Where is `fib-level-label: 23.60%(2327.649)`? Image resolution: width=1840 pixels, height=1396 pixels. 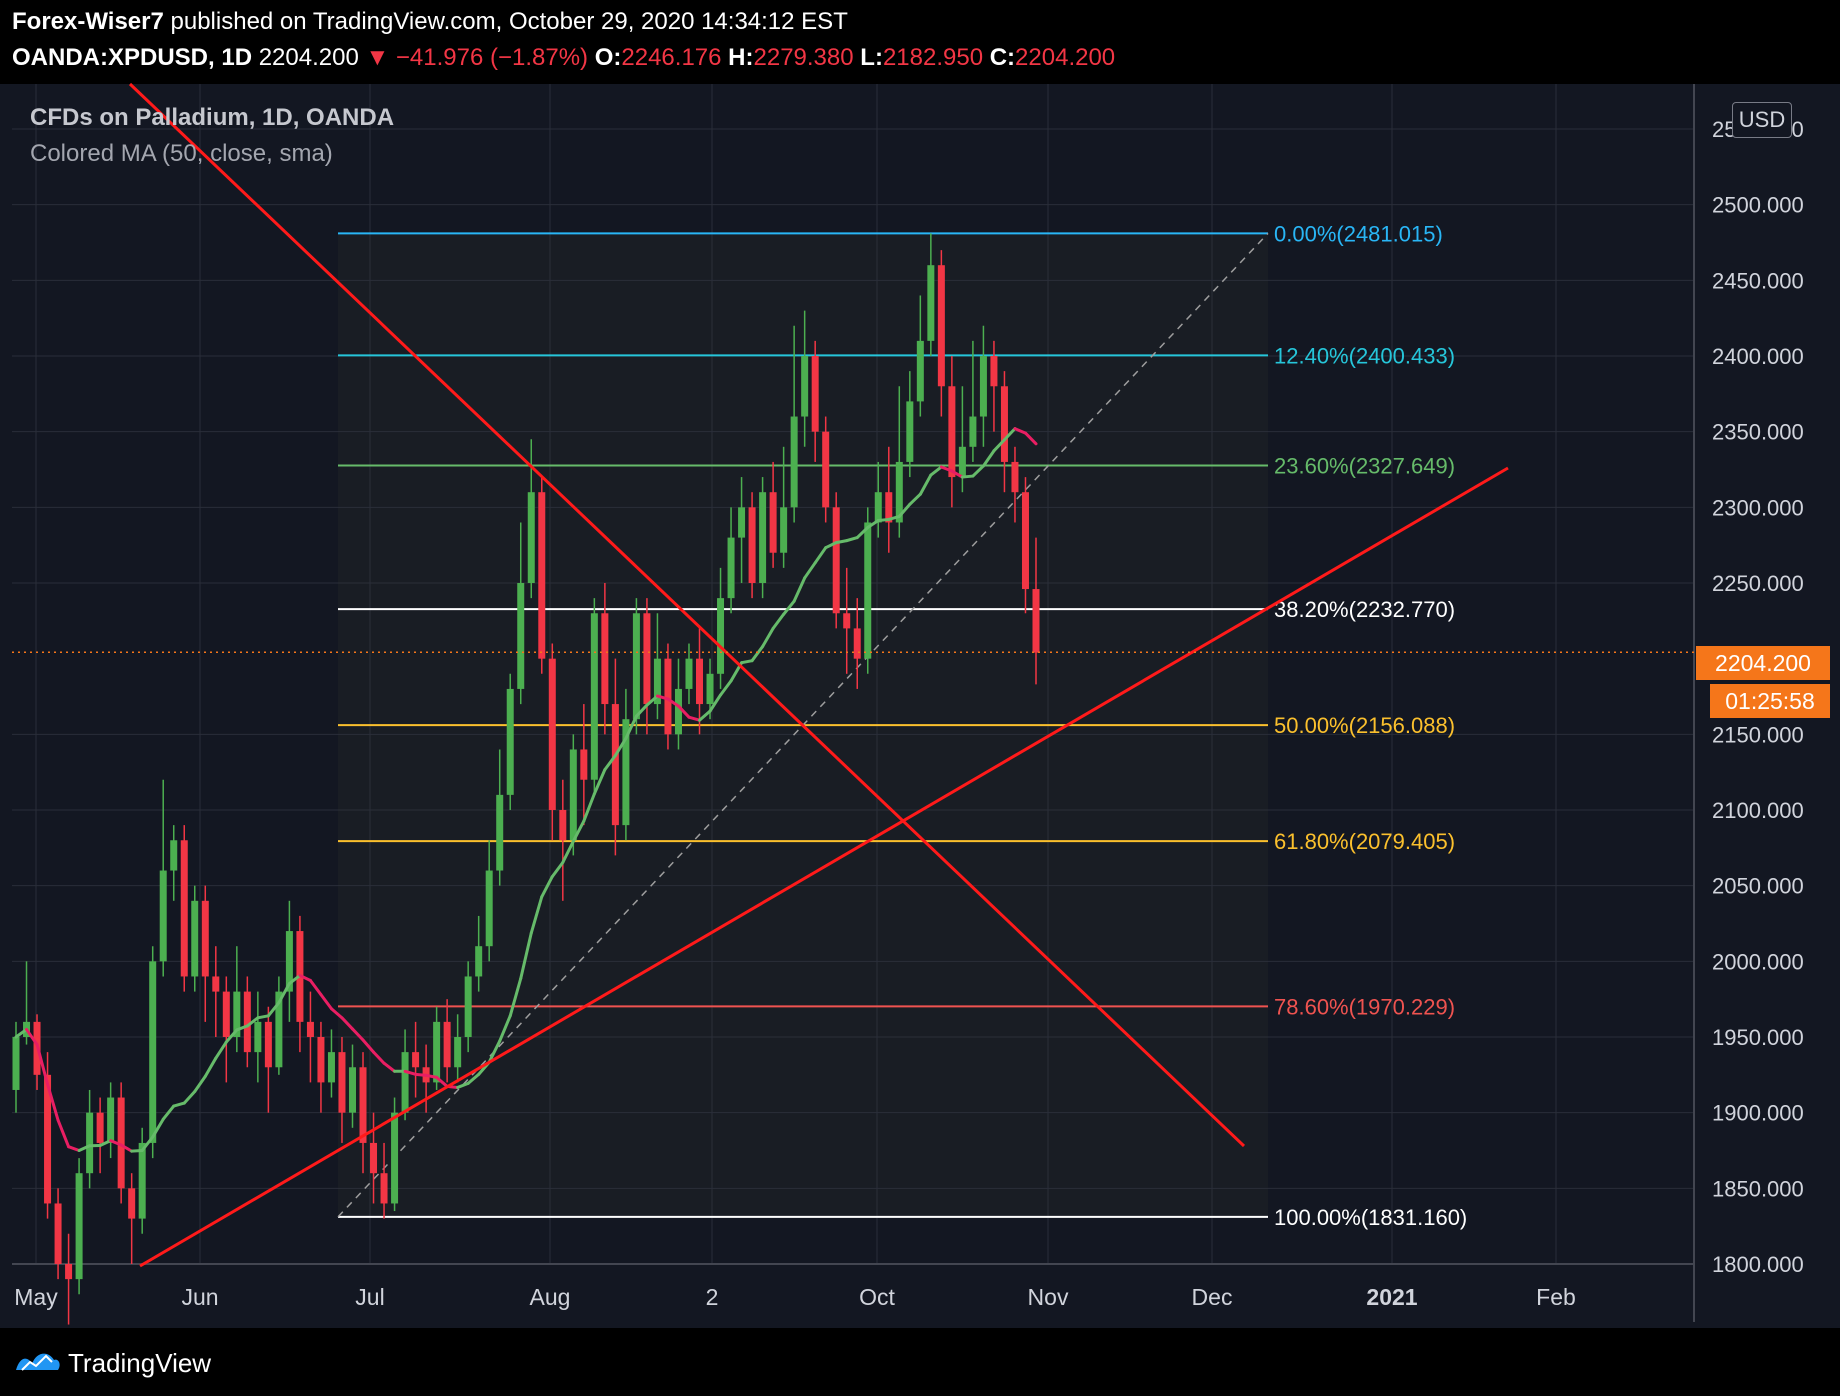 fib-level-label: 23.60%(2327.649) is located at coordinates (1364, 465).